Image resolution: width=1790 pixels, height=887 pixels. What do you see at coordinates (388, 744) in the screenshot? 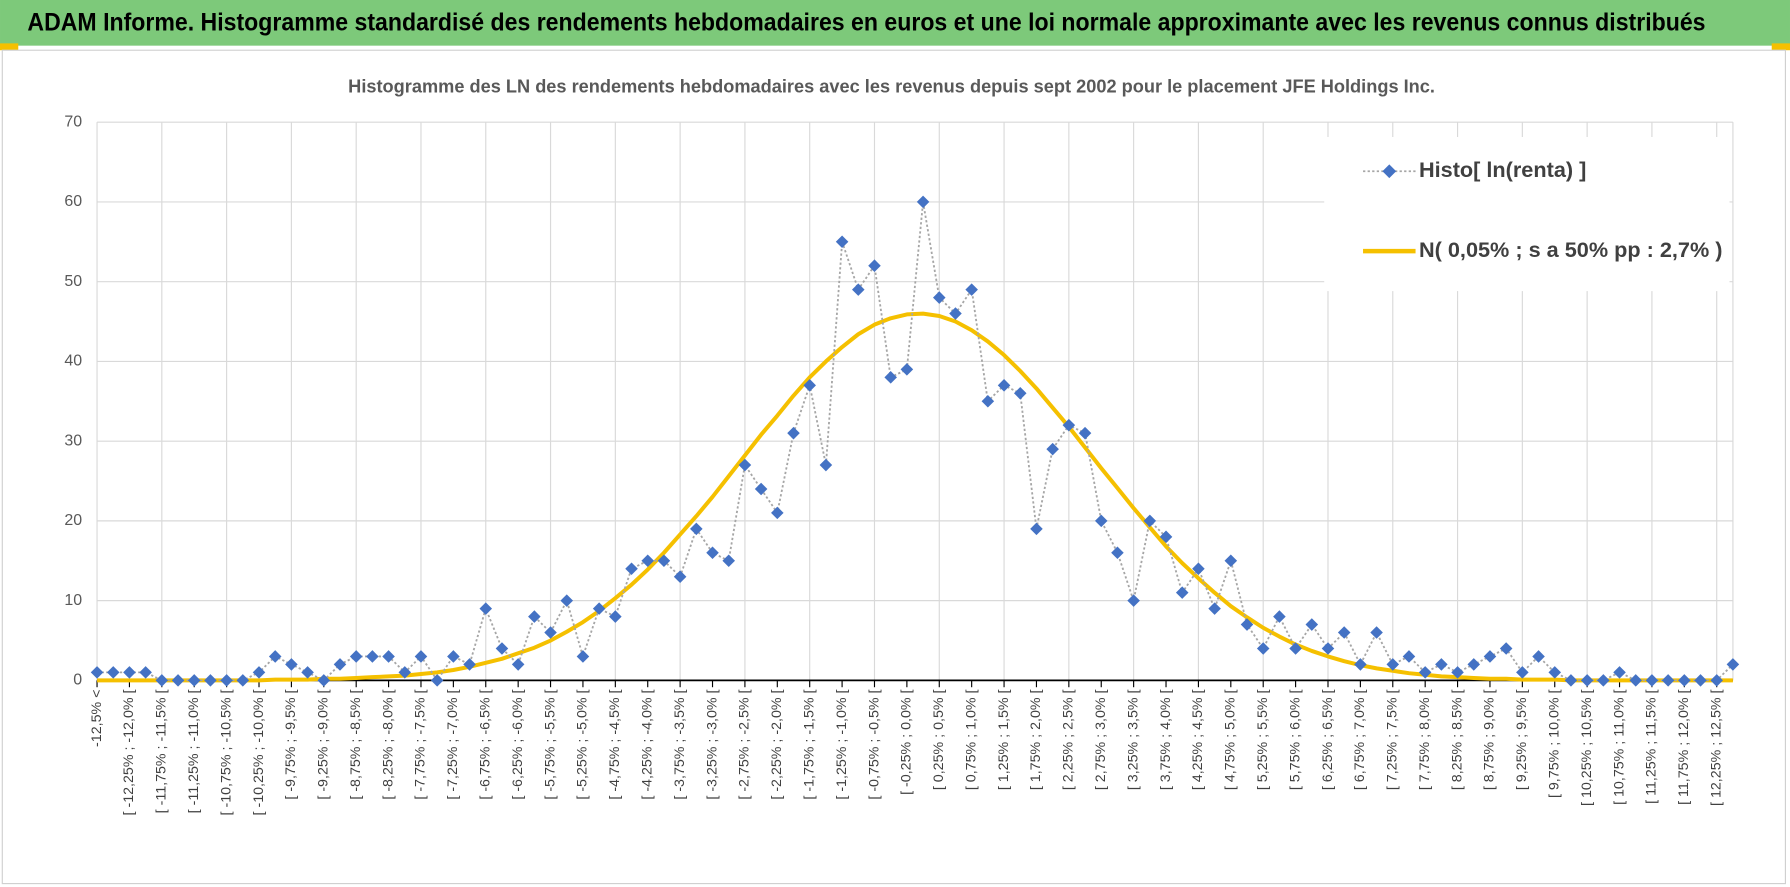
I see `x-tick-label: [ -8,25% ; -8,0% [` at bounding box center [388, 744].